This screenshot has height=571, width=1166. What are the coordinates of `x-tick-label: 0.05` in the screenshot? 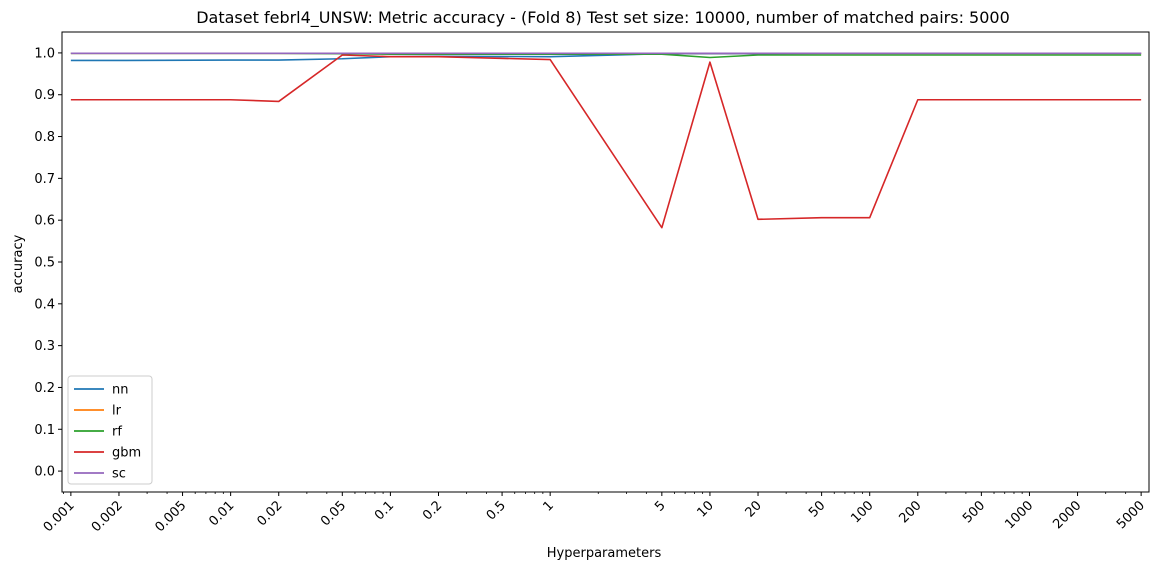 It's located at (333, 513).